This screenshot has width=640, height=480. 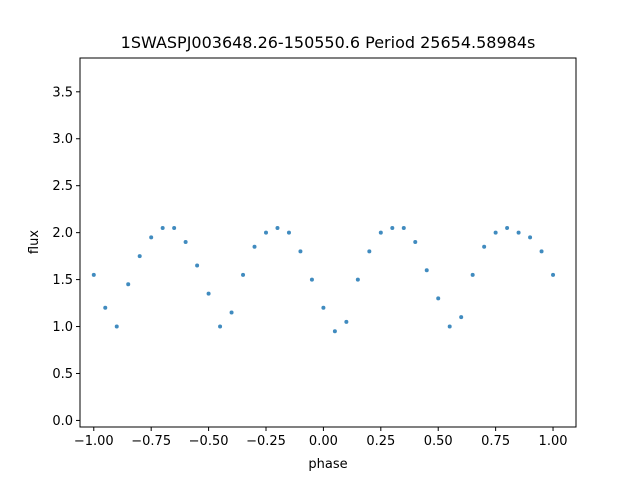 I want to click on x-tick-label: −0.25, so click(x=266, y=441).